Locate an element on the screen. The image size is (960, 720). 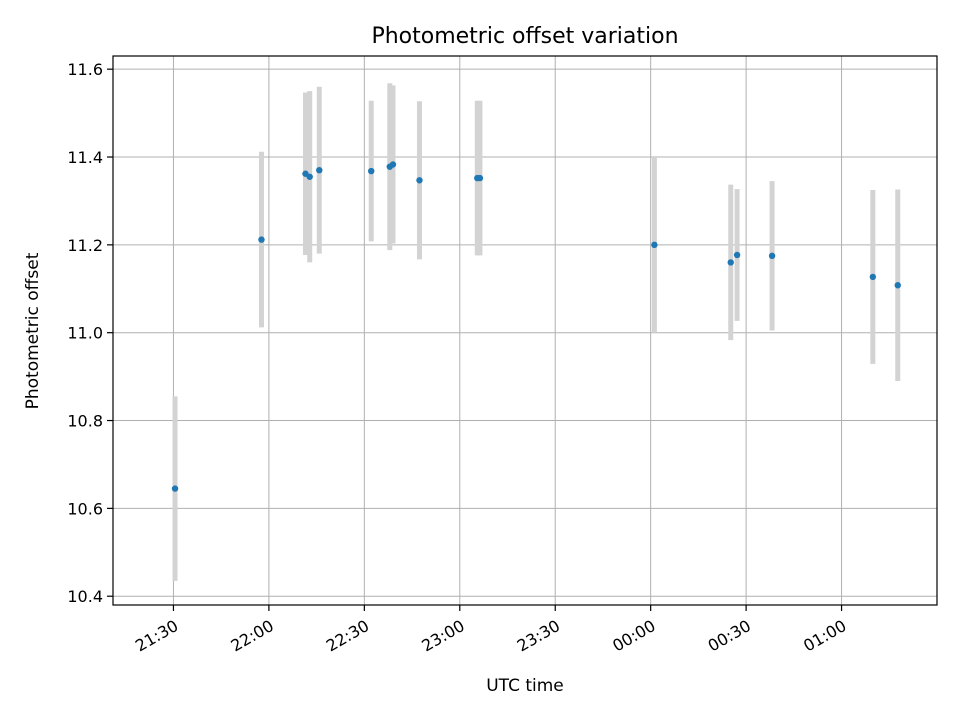
y-tick-label: 11.6 is located at coordinates (85, 69).